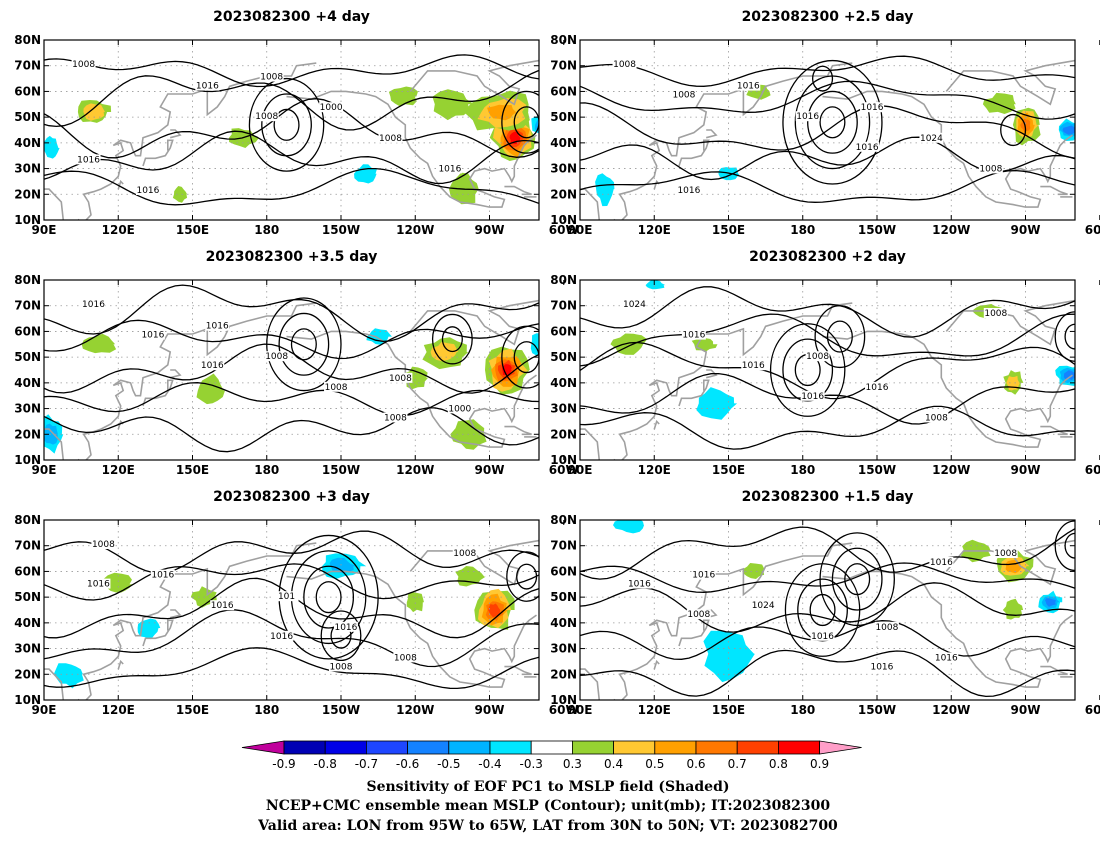 The image size is (1100, 850). Describe the element at coordinates (778, 764) in the screenshot. I see `colorbar-tick-label: 0.8` at that location.